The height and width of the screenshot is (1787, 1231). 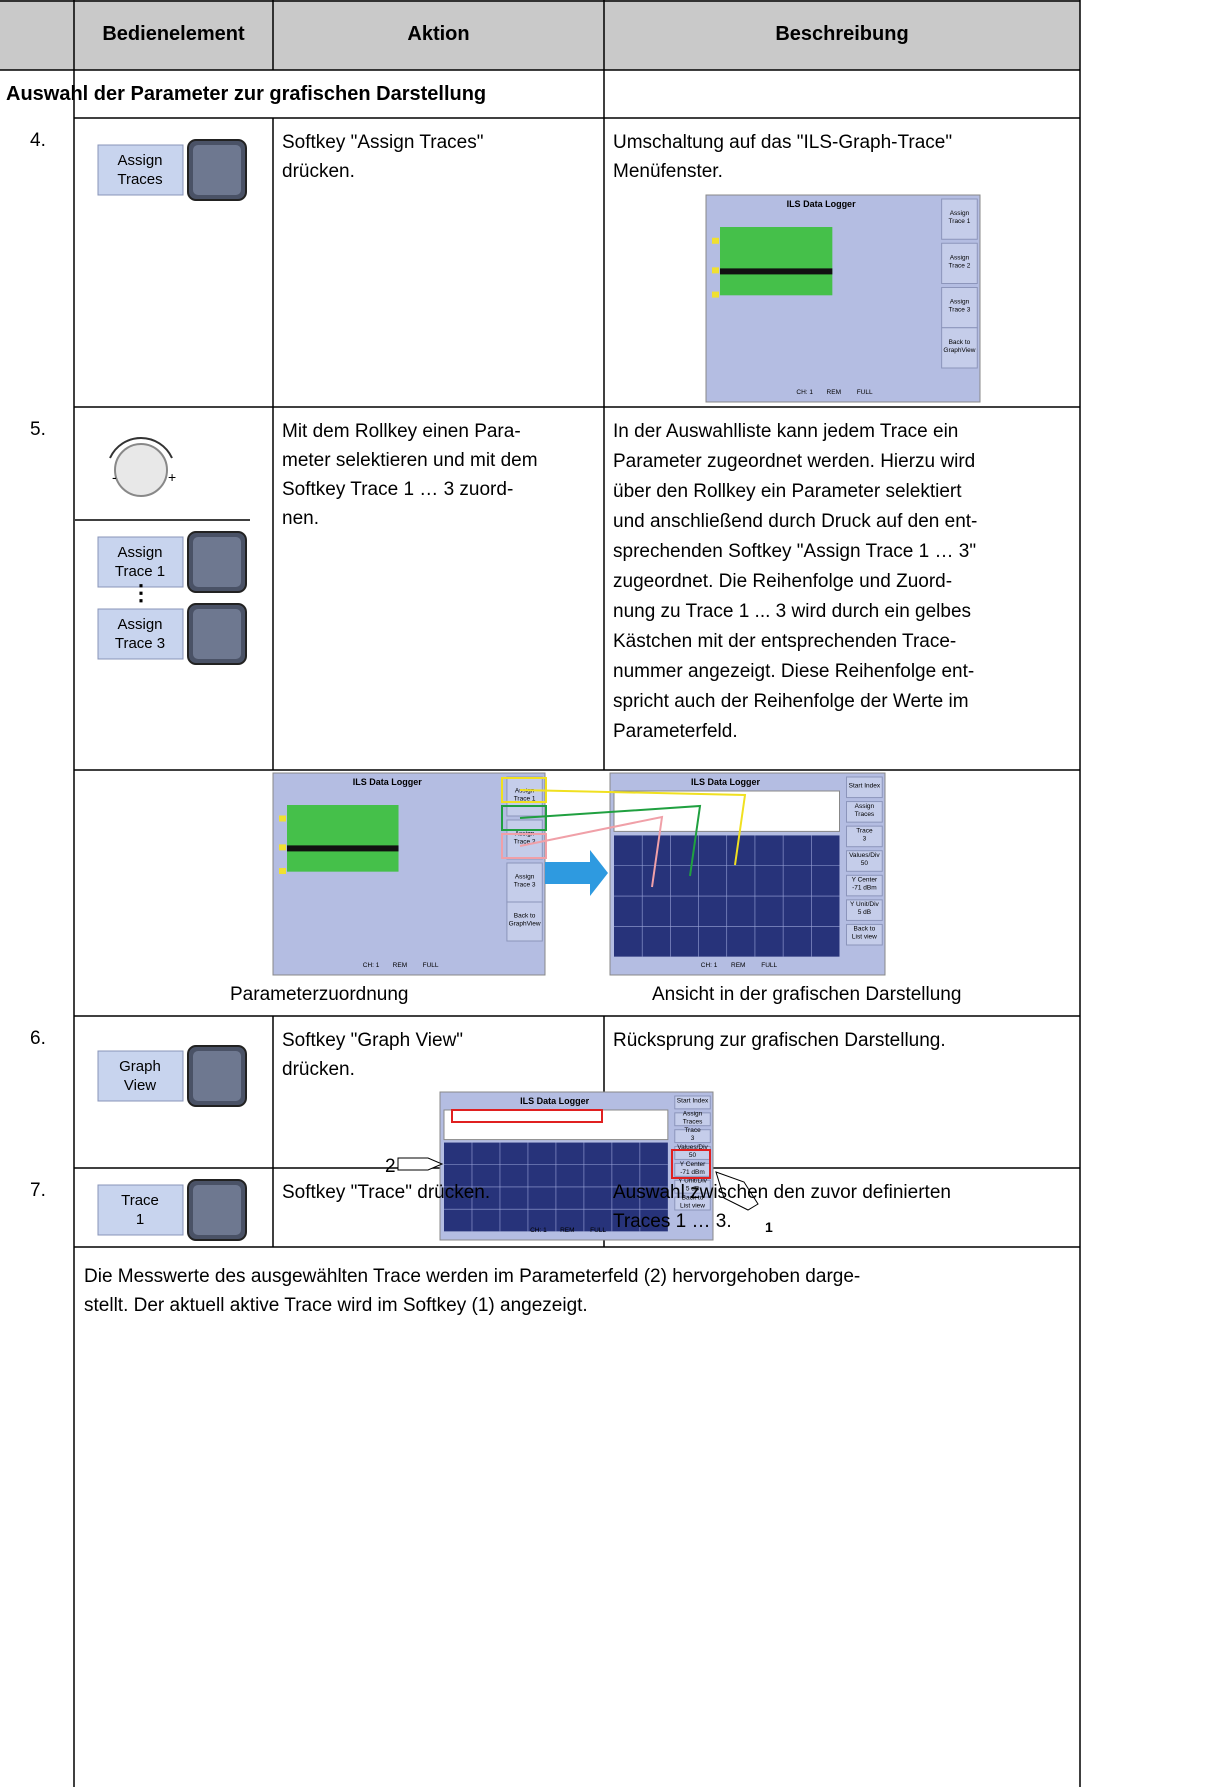 I want to click on action-text: meter selektieren und mit dem, so click(x=410, y=460).